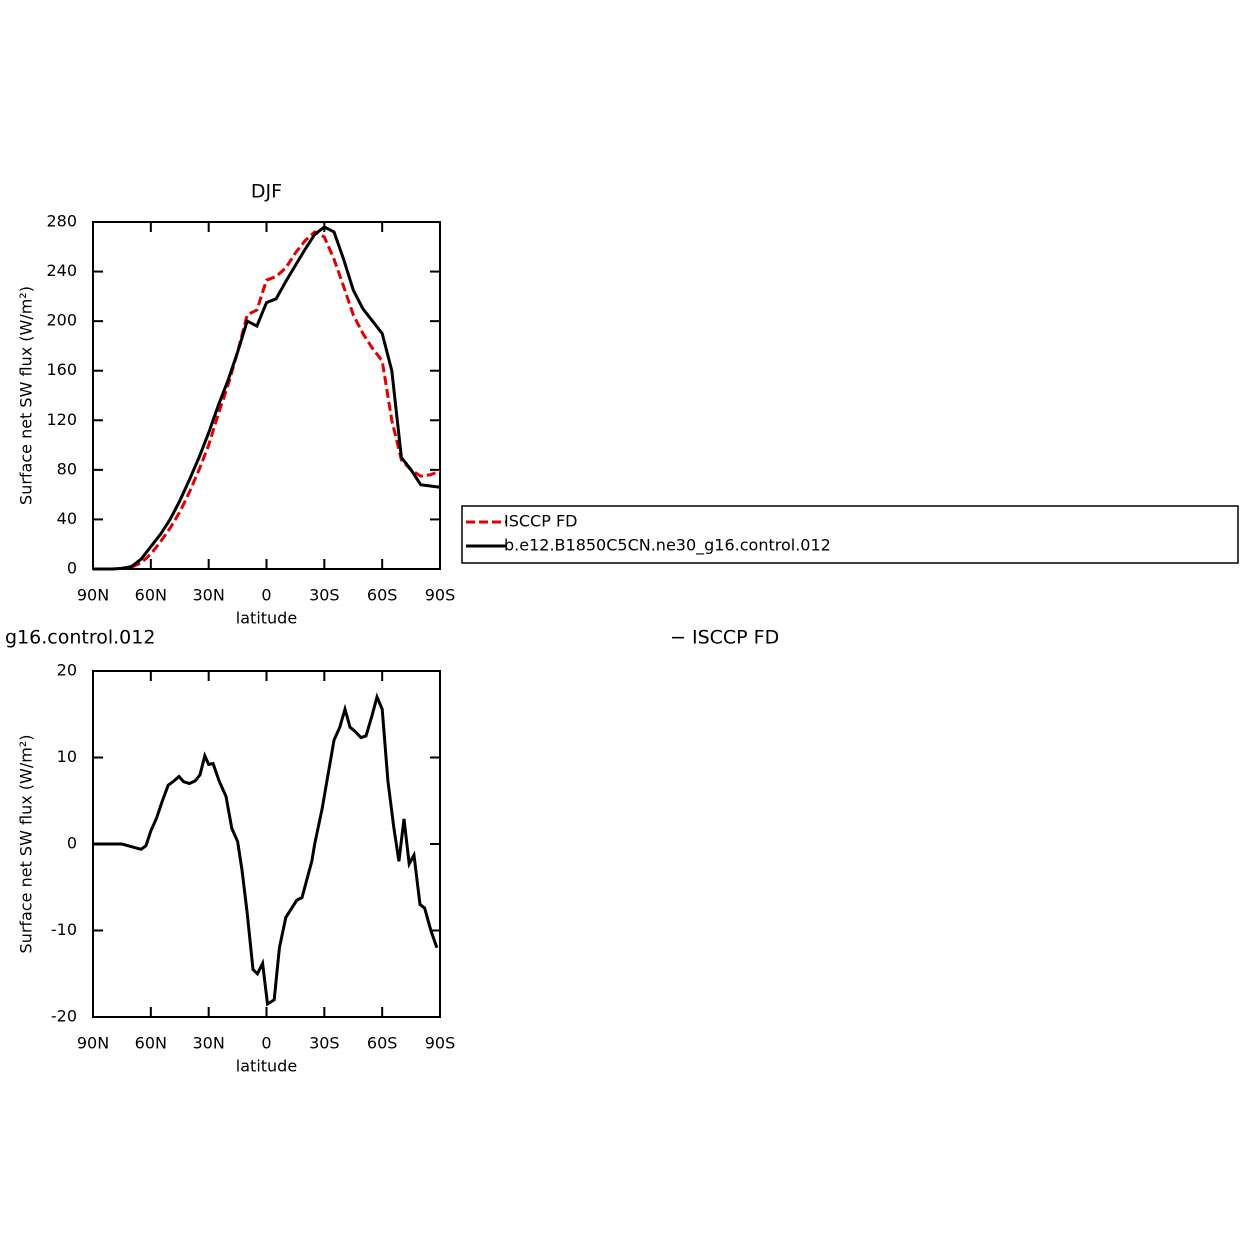 This screenshot has height=1258, width=1256. I want to click on legend-label: b.e12.B1850C5CN.ne30_g16.control.012, so click(667, 546).